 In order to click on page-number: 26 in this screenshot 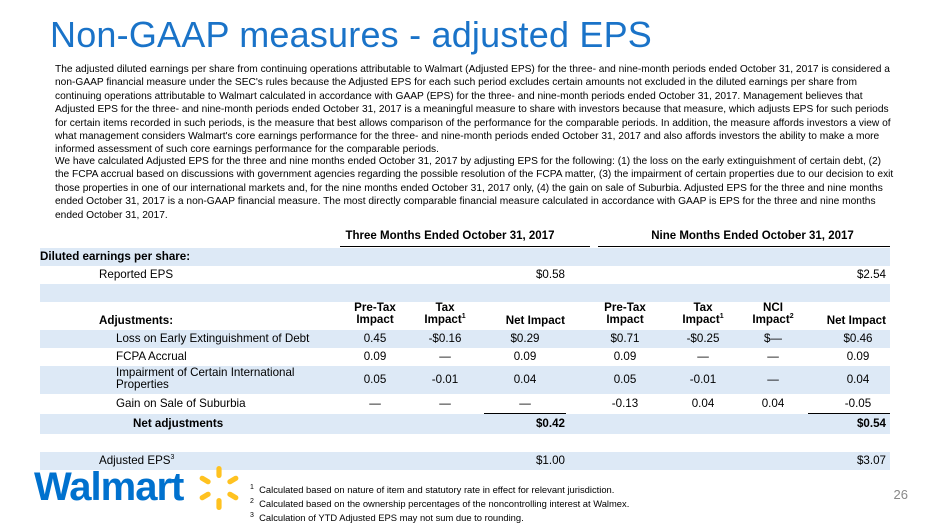, I will do `click(900, 494)`.